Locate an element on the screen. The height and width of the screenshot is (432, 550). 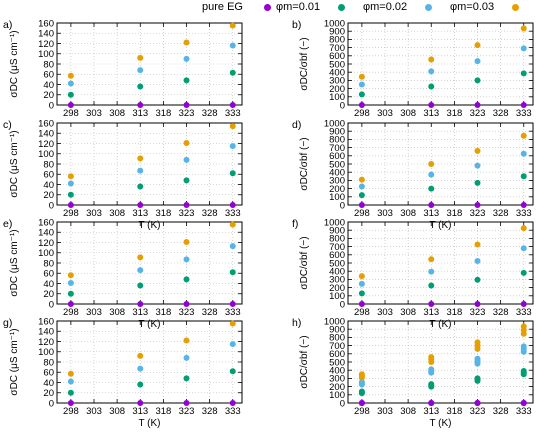
y-tick-label: 140 is located at coordinates (46, 332).